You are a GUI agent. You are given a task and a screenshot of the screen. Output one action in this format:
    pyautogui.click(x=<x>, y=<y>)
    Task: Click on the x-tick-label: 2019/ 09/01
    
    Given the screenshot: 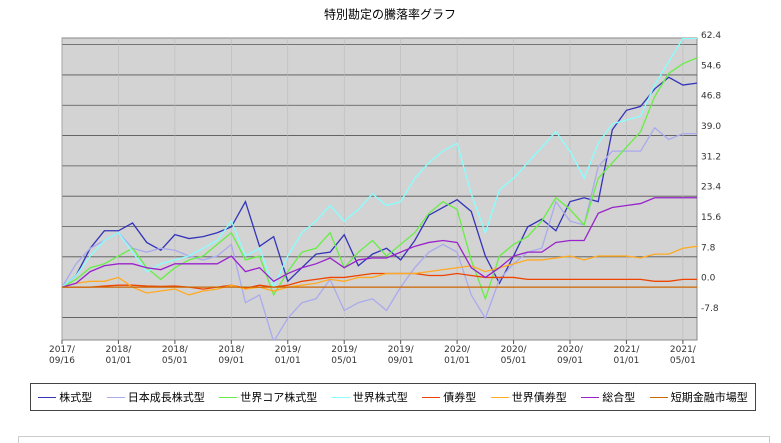 What is the action you would take?
    pyautogui.click(x=400, y=355)
    